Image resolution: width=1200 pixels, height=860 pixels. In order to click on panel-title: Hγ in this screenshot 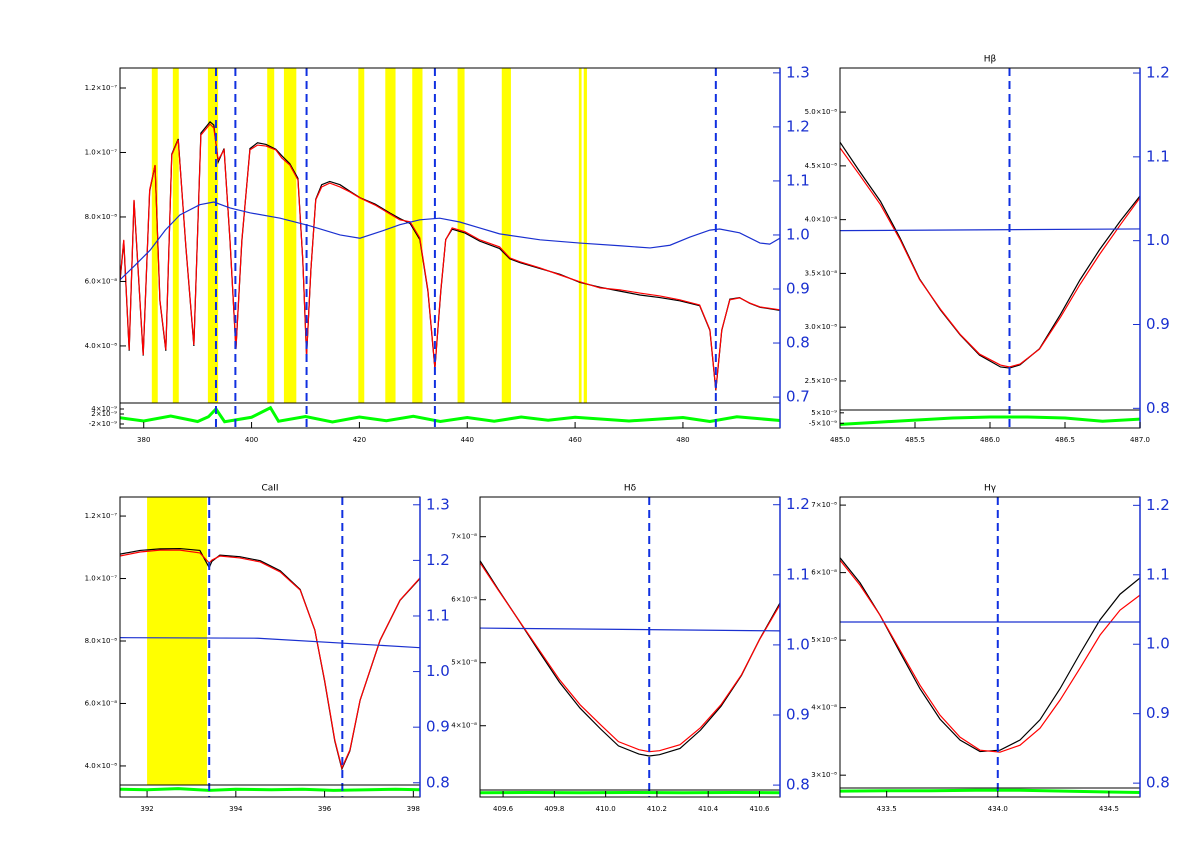, I will do `click(990, 489)`.